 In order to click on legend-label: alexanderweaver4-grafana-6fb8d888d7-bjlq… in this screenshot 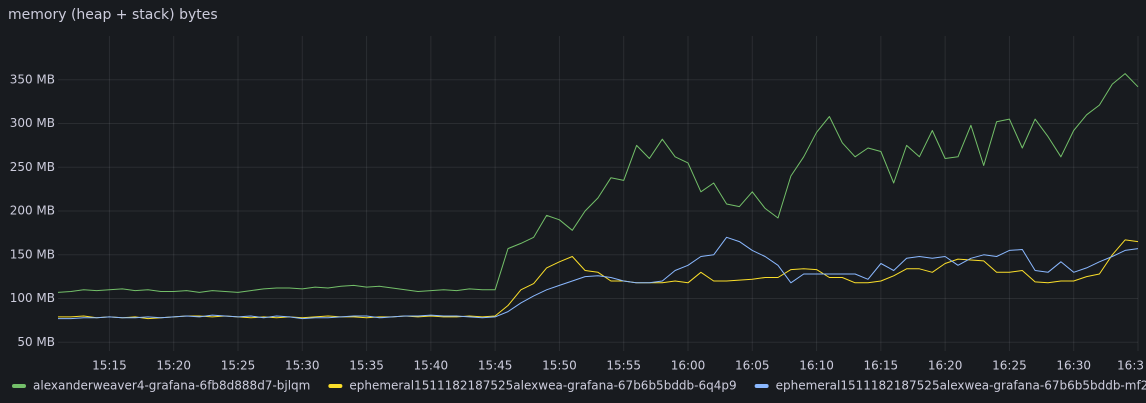, I will do `click(171, 386)`.